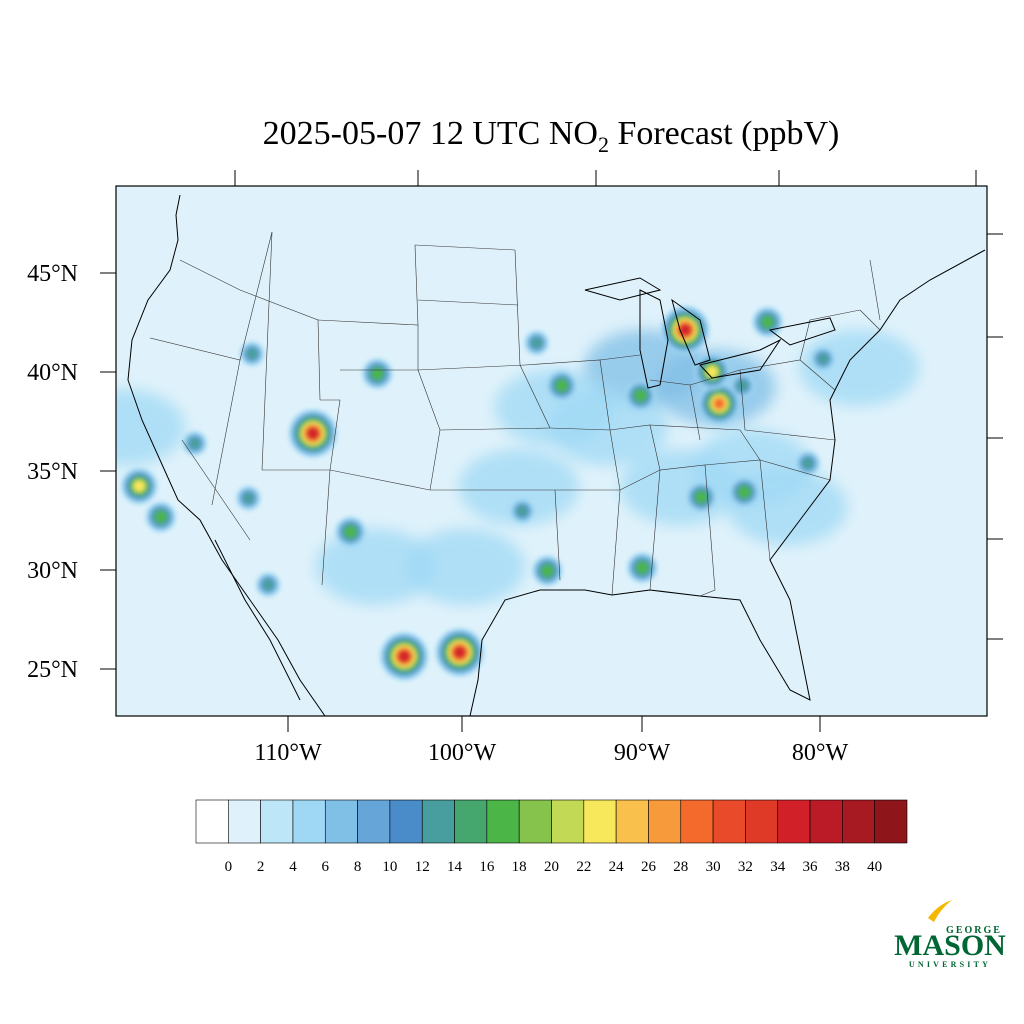 The width and height of the screenshot is (1024, 1024). I want to click on lat-label: 35°N, so click(52, 472).